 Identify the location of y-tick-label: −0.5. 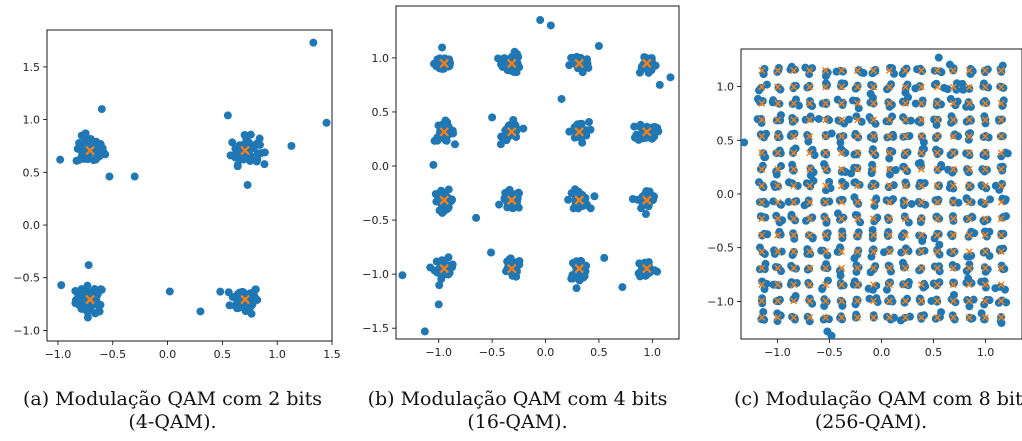
(375, 220).